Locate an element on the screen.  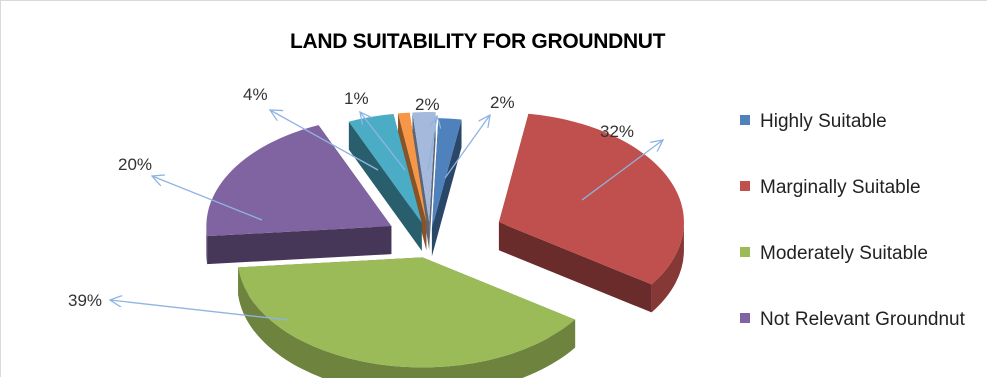
legend-item-moderately-suitable: Moderately Suitable is located at coordinates (863, 273).